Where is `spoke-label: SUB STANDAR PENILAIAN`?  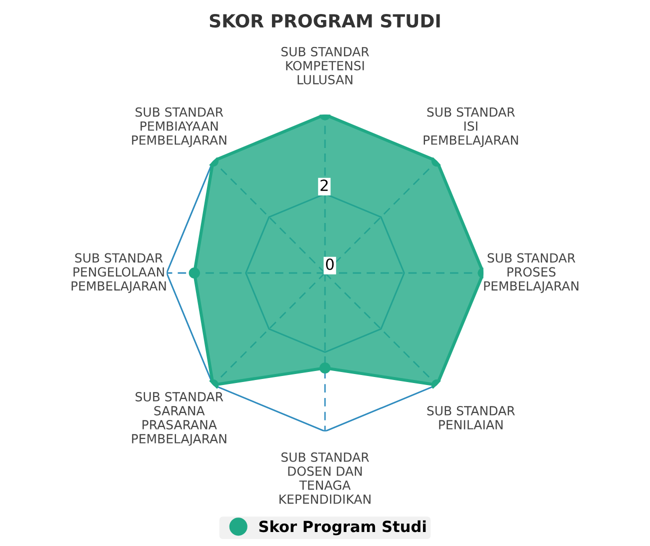
spoke-label: SUB STANDAR PENILAIAN is located at coordinates (471, 418).